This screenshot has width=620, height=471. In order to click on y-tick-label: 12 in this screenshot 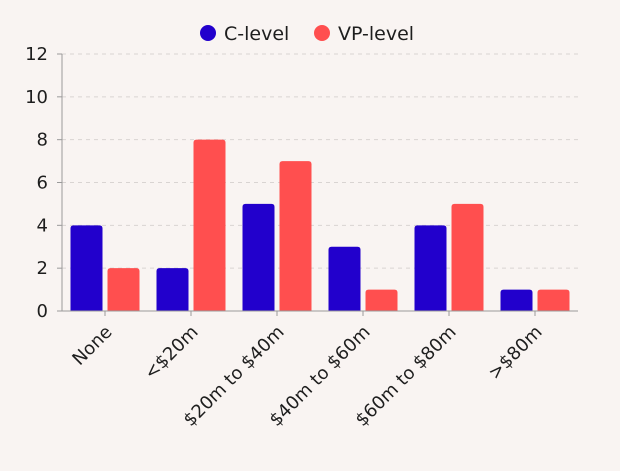, I will do `click(36, 54)`.